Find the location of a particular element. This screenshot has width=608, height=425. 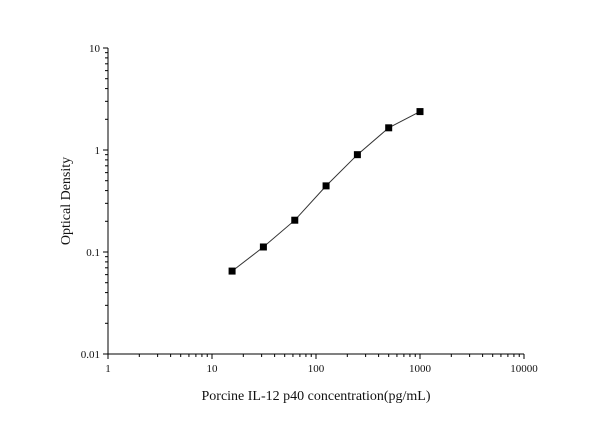

y-tick-label: 0.01 is located at coordinates (90, 355).